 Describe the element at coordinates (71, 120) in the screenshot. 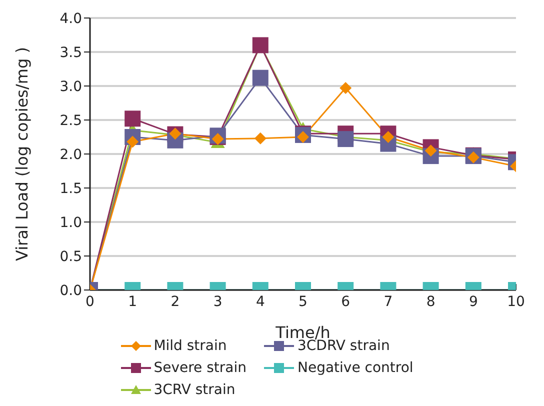

I see `y-tick-label: 2.5` at that location.